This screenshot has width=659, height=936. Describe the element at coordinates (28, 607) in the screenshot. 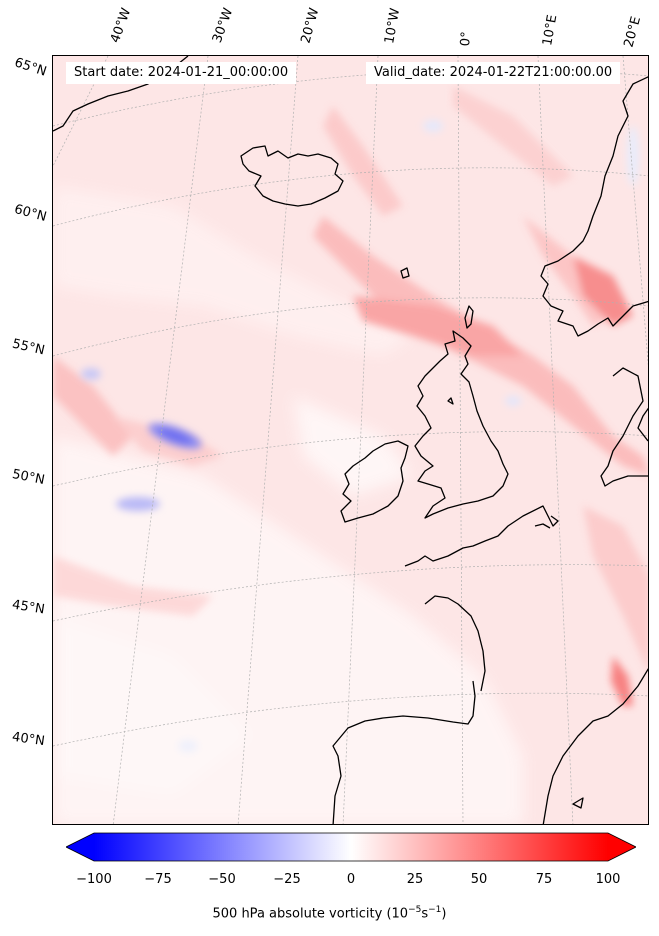

I see `lat-label-45n: 45°N` at that location.